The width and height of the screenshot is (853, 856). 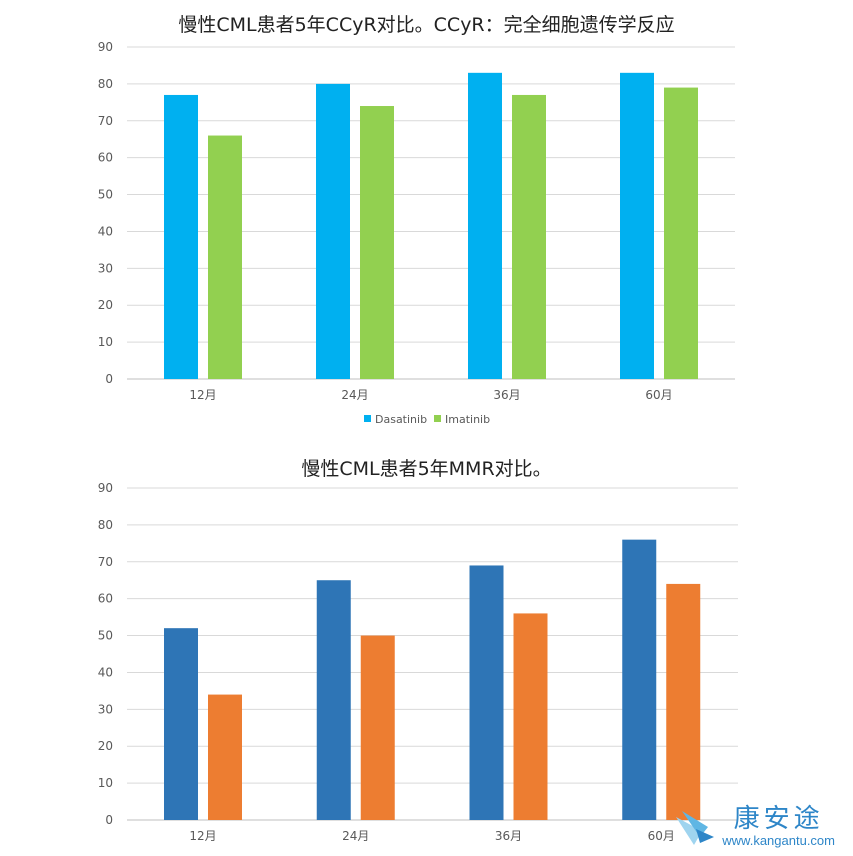 What do you see at coordinates (778, 840) in the screenshot?
I see `watermark-url: www.kangantu.com` at bounding box center [778, 840].